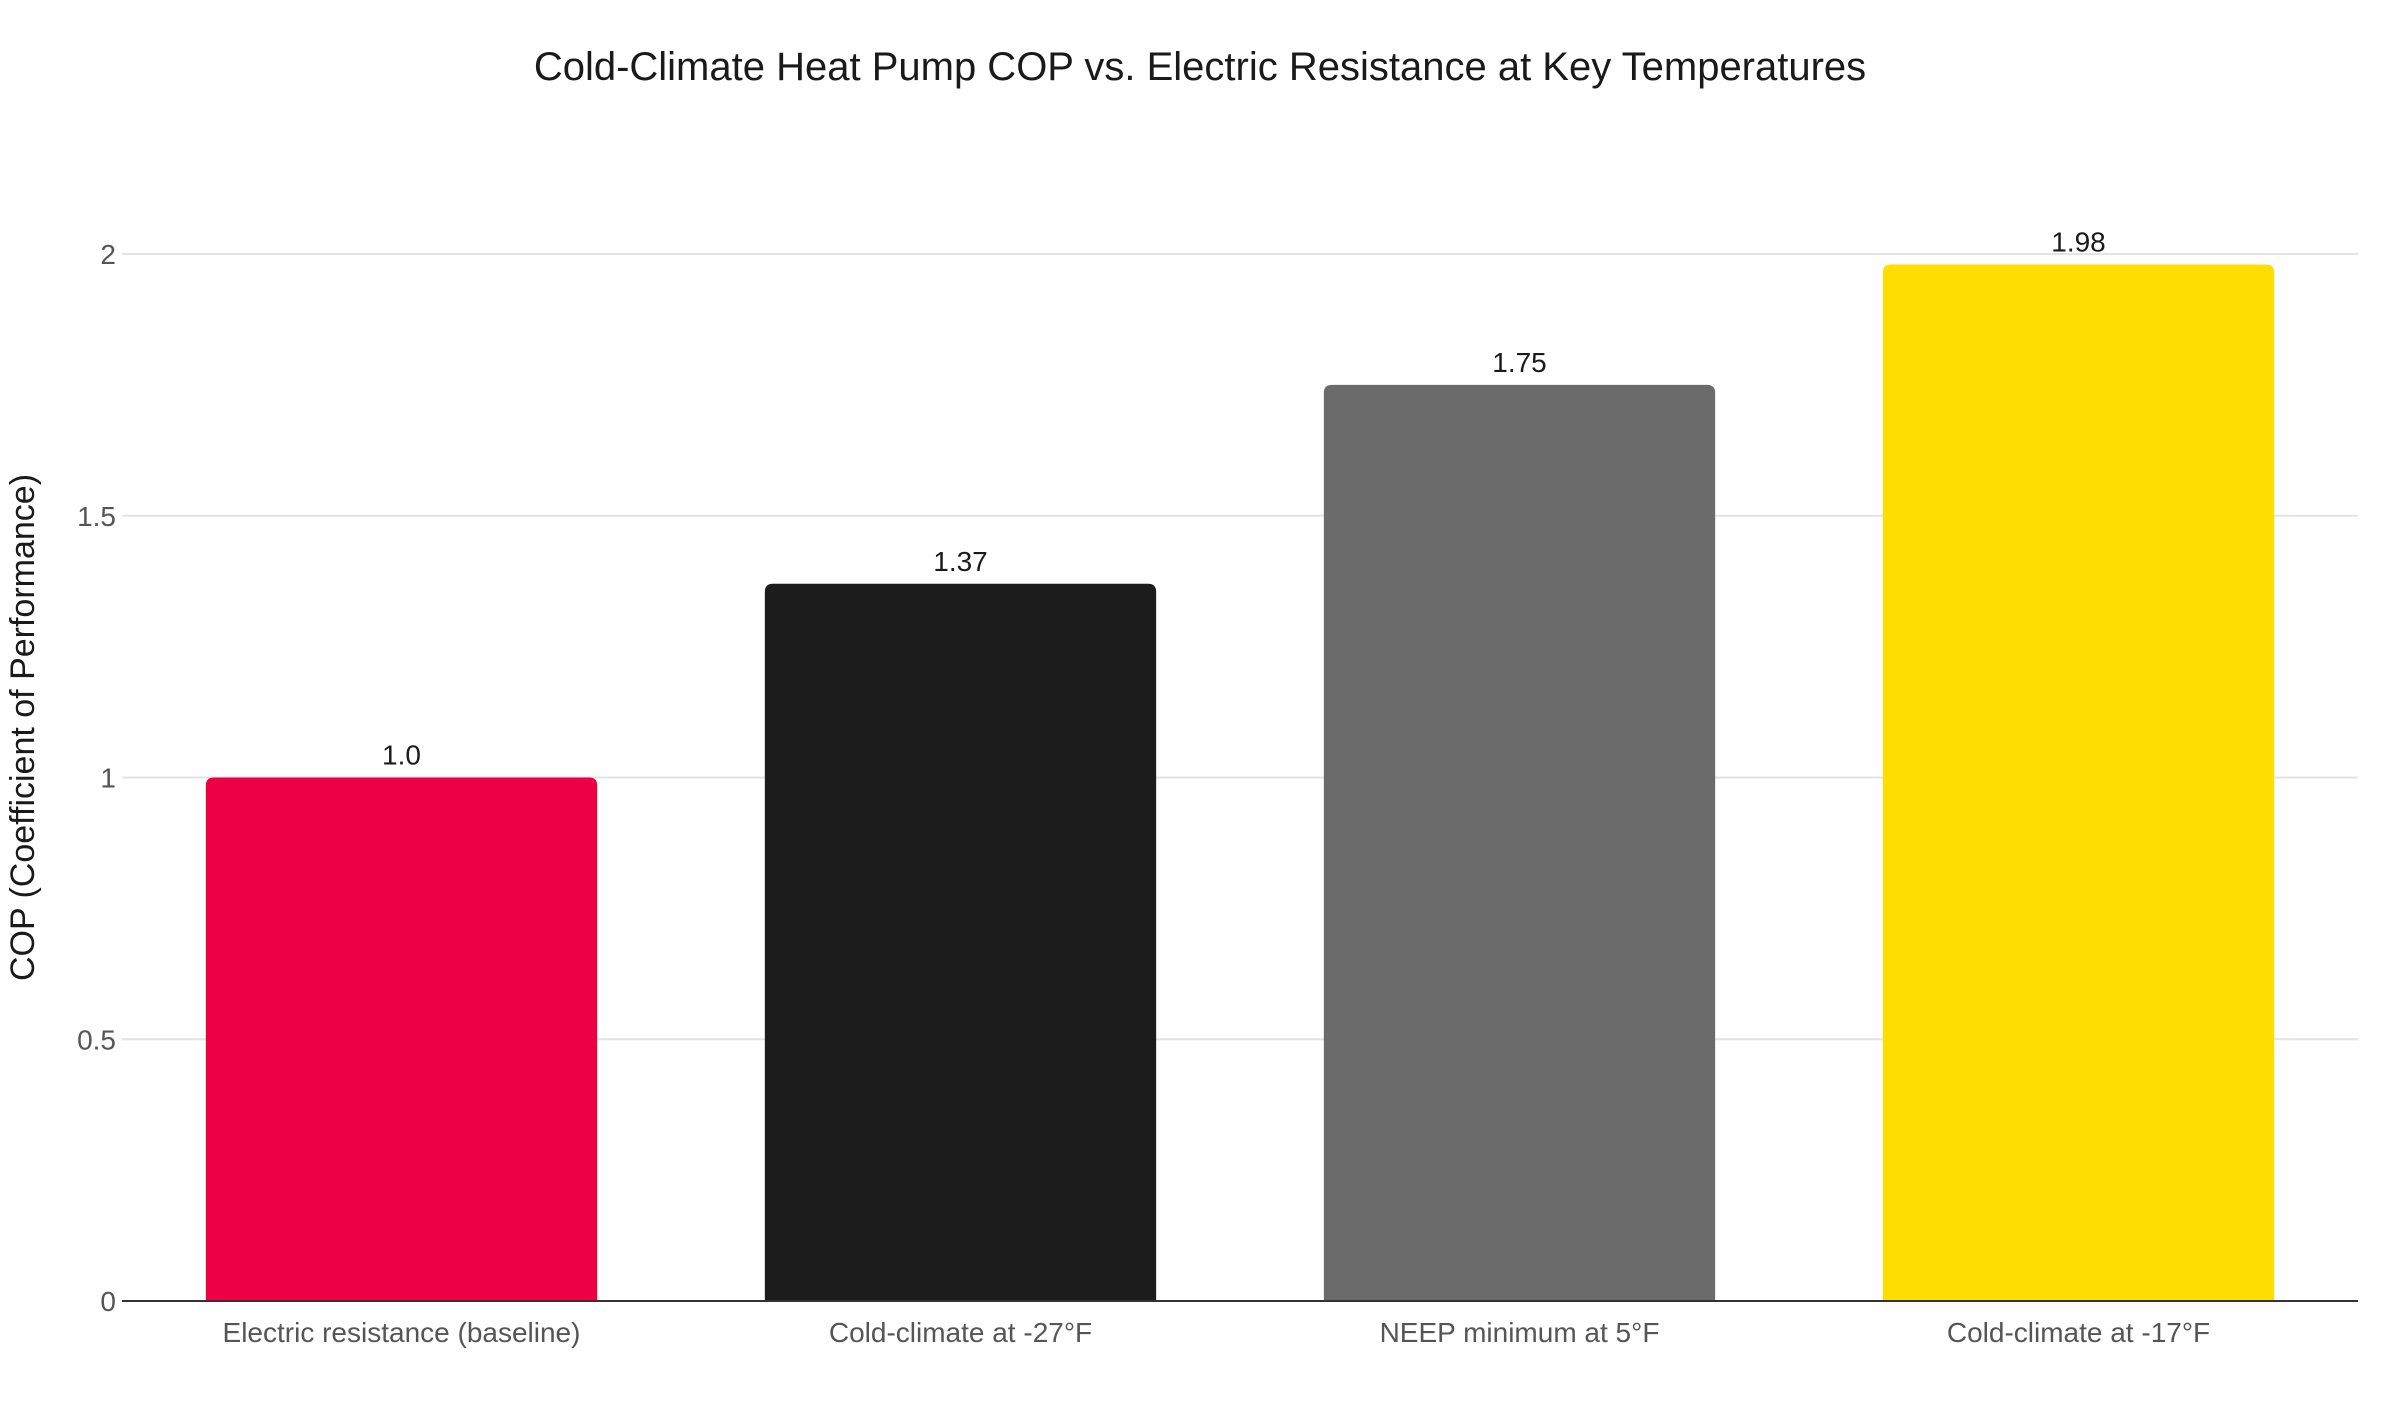 This screenshot has width=2400, height=1405. What do you see at coordinates (108, 778) in the screenshot?
I see `y-tick-label: 1` at bounding box center [108, 778].